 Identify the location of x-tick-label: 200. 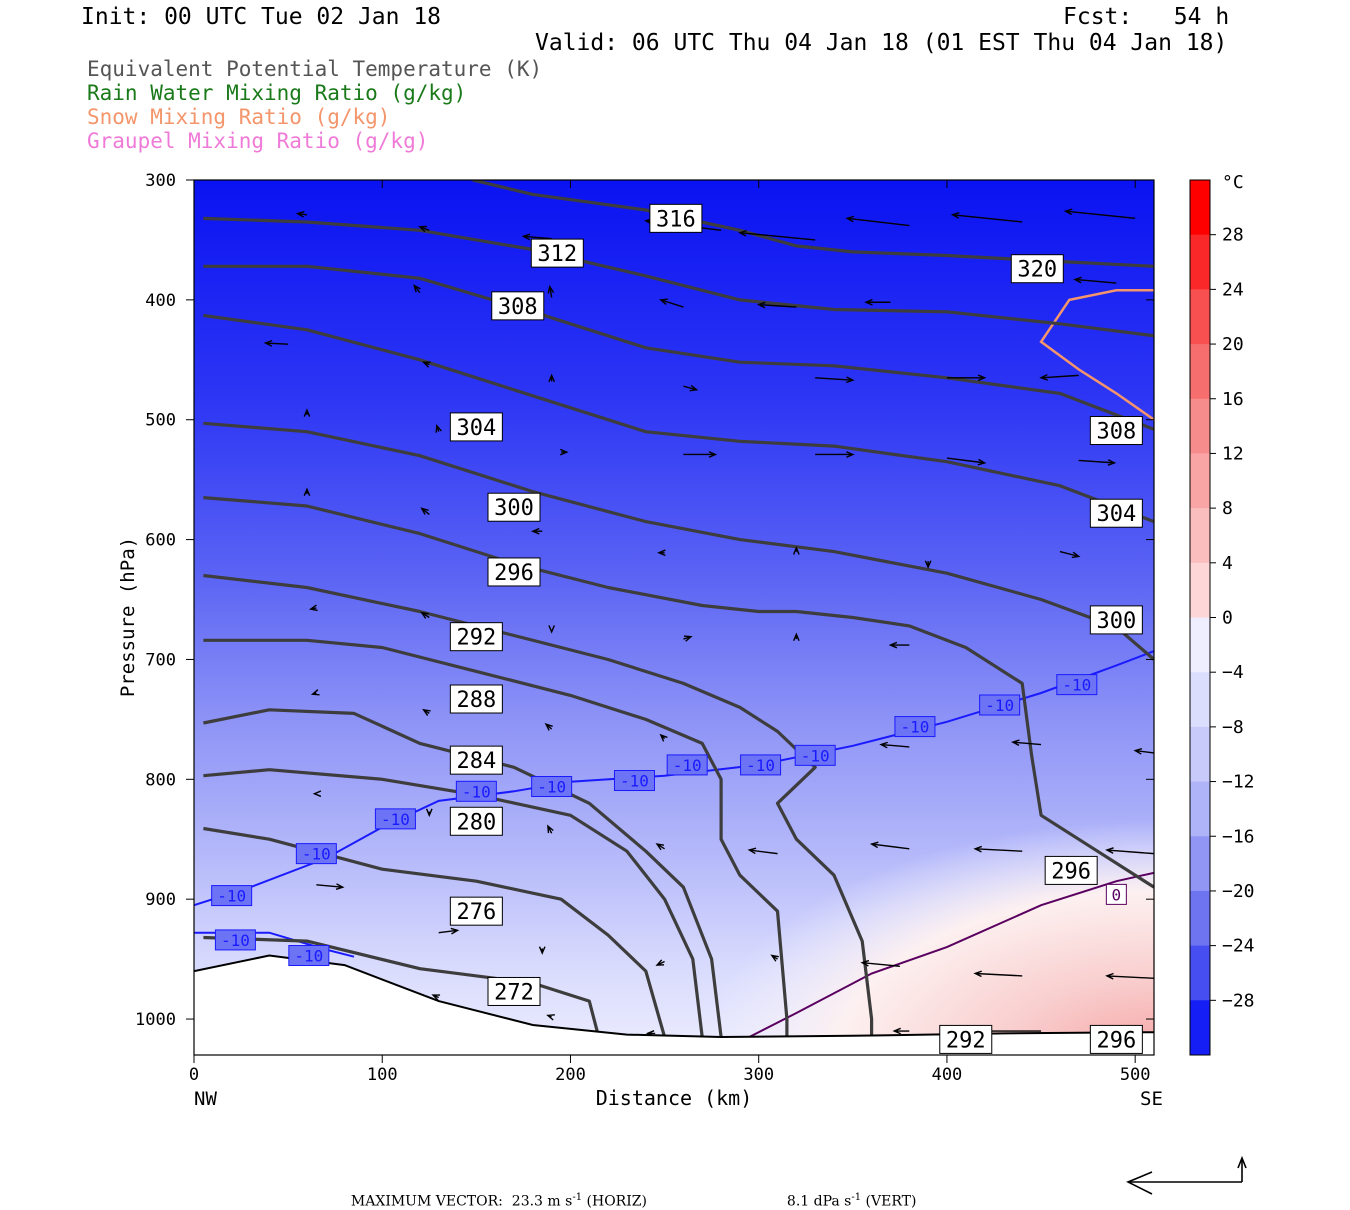
(570, 1075).